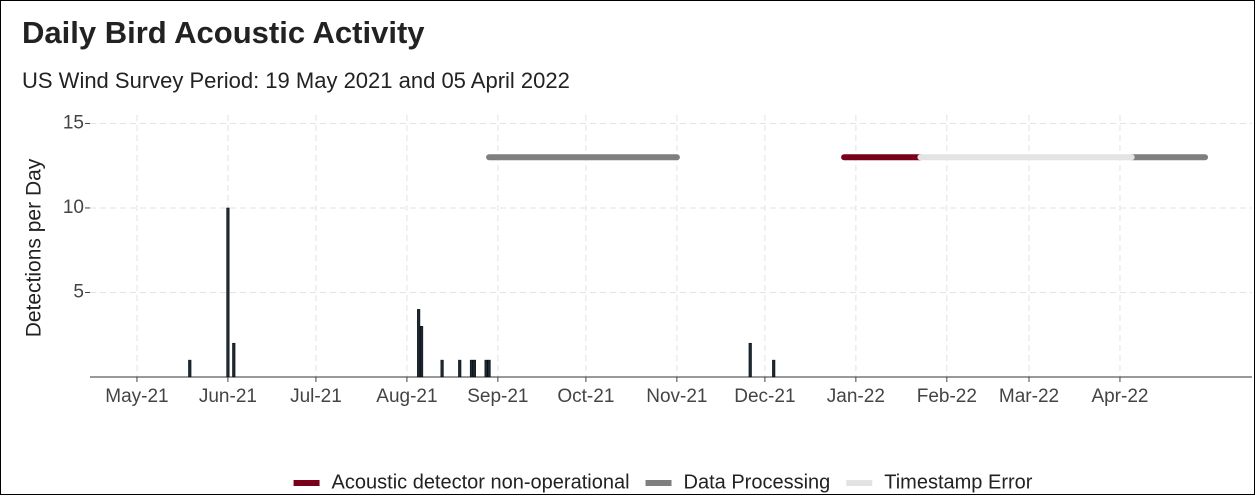 Image resolution: width=1255 pixels, height=495 pixels. Describe the element at coordinates (136, 396) in the screenshot. I see `x-tick-label: May-21` at that location.